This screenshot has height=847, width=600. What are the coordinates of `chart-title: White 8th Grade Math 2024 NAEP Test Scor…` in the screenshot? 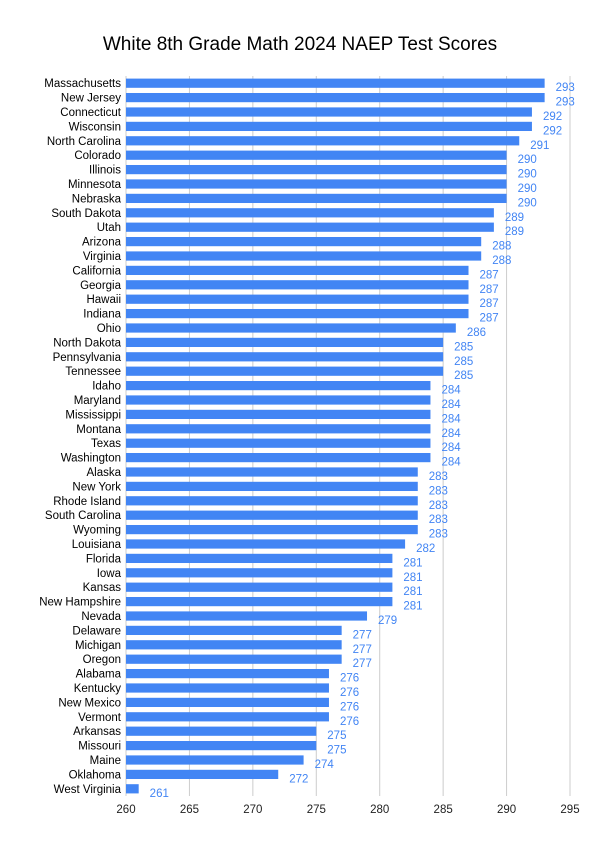 It's located at (300, 44).